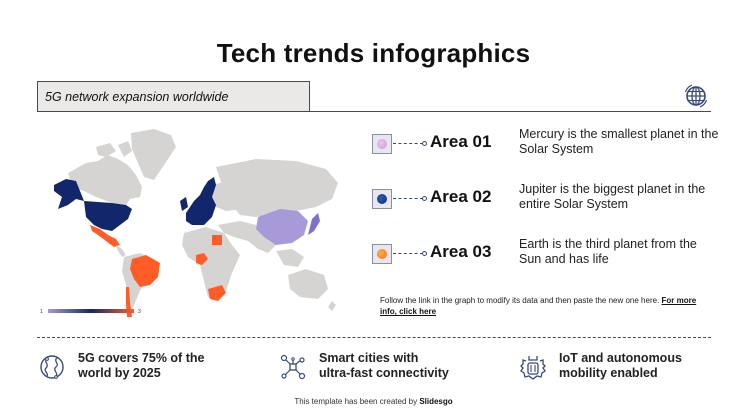 The height and width of the screenshot is (420, 747). Describe the element at coordinates (369, 358) in the screenshot. I see `feature-text-line1: Smart cities with` at that location.